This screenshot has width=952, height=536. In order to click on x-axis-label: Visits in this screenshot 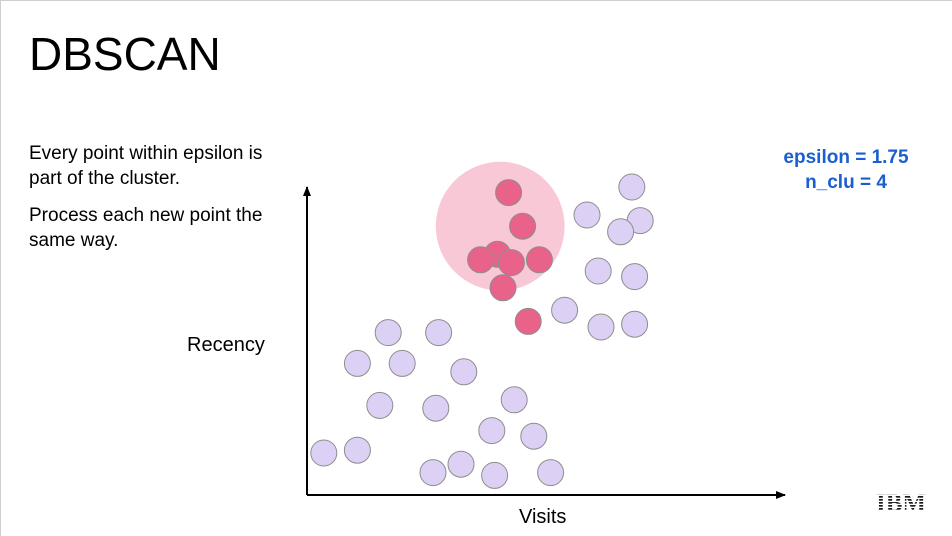, I will do `click(543, 517)`.